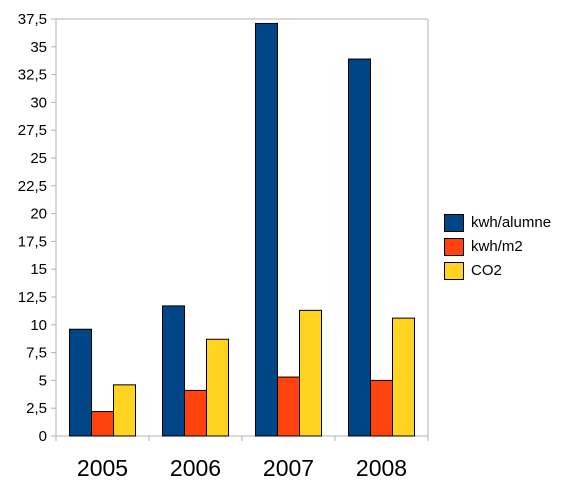  Describe the element at coordinates (43, 436) in the screenshot. I see `y-tick-label: 0` at that location.